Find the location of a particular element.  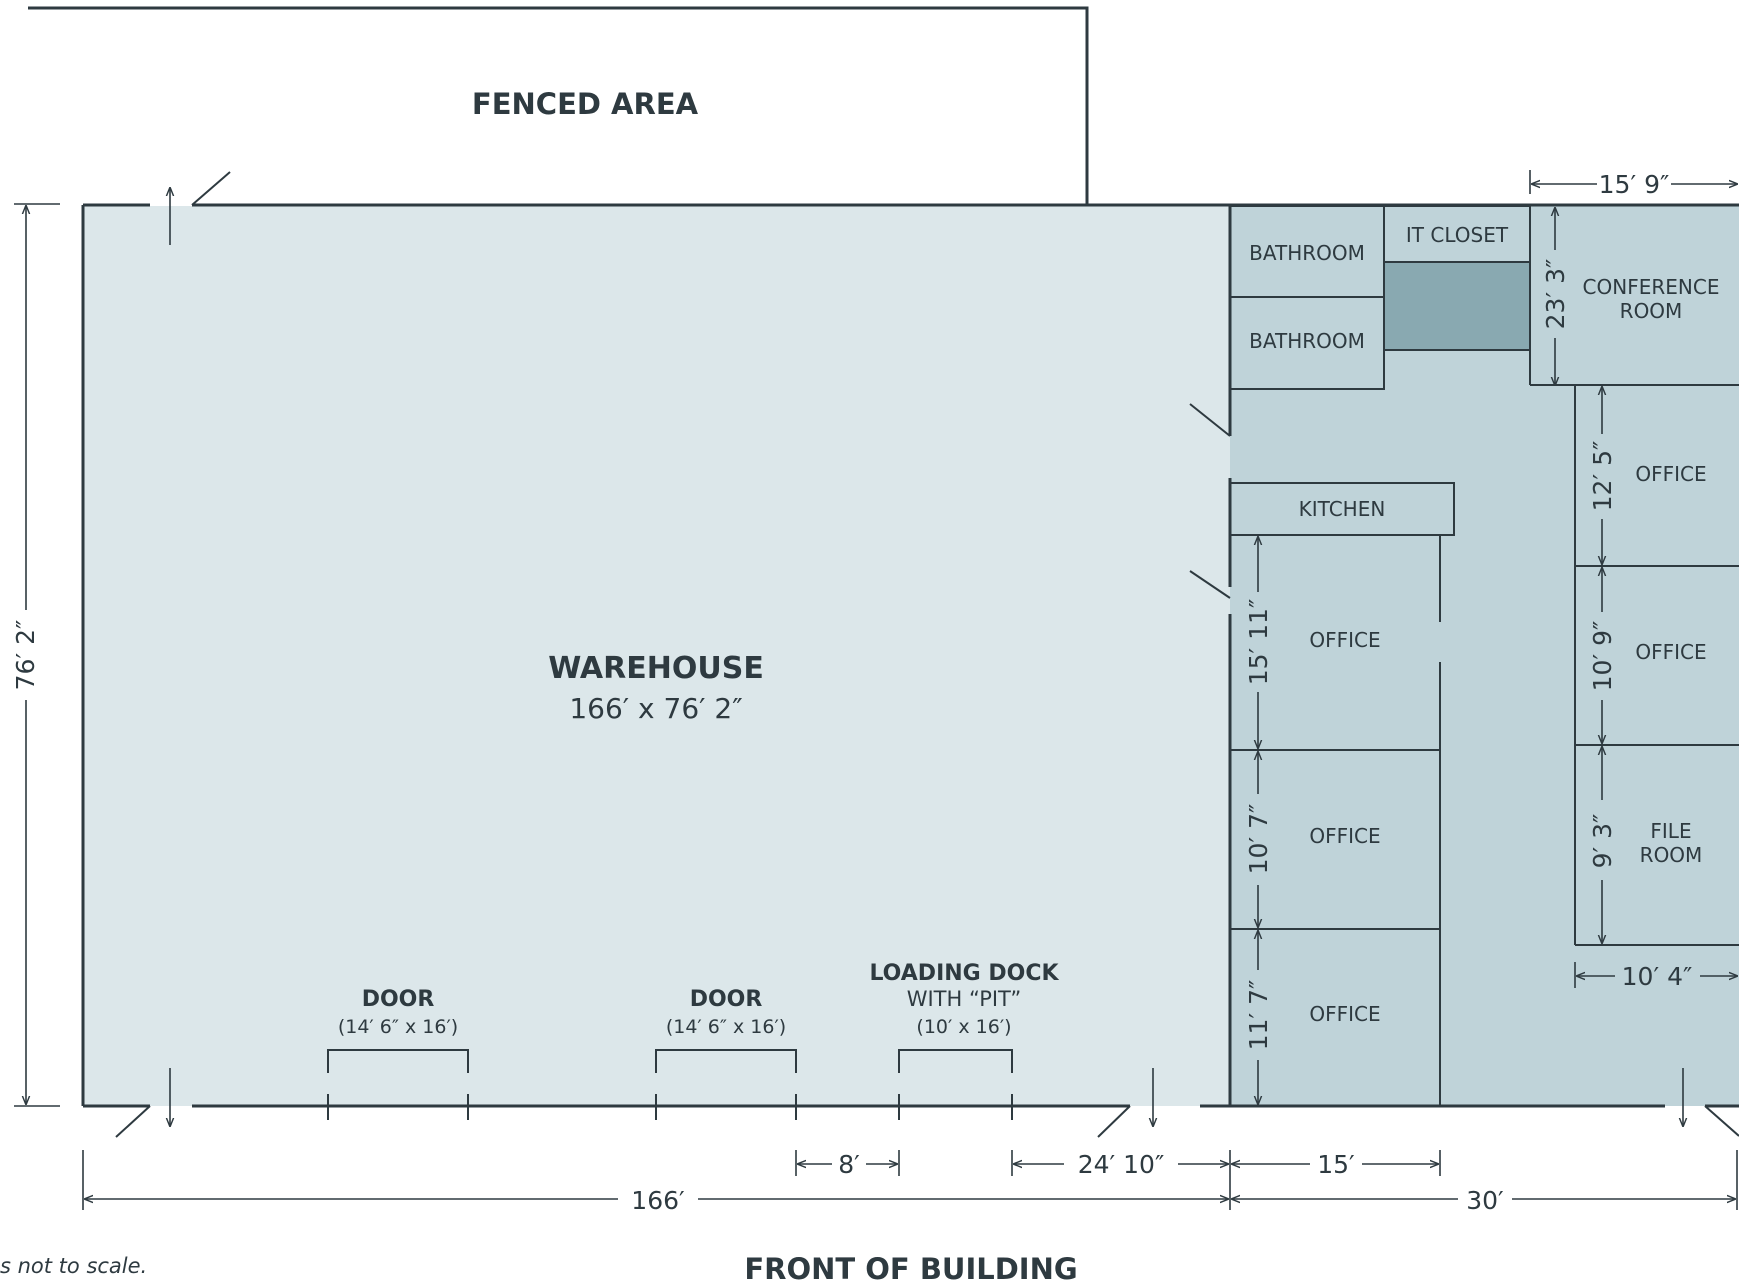

scale-note: s not to scale. is located at coordinates (73, 1266).